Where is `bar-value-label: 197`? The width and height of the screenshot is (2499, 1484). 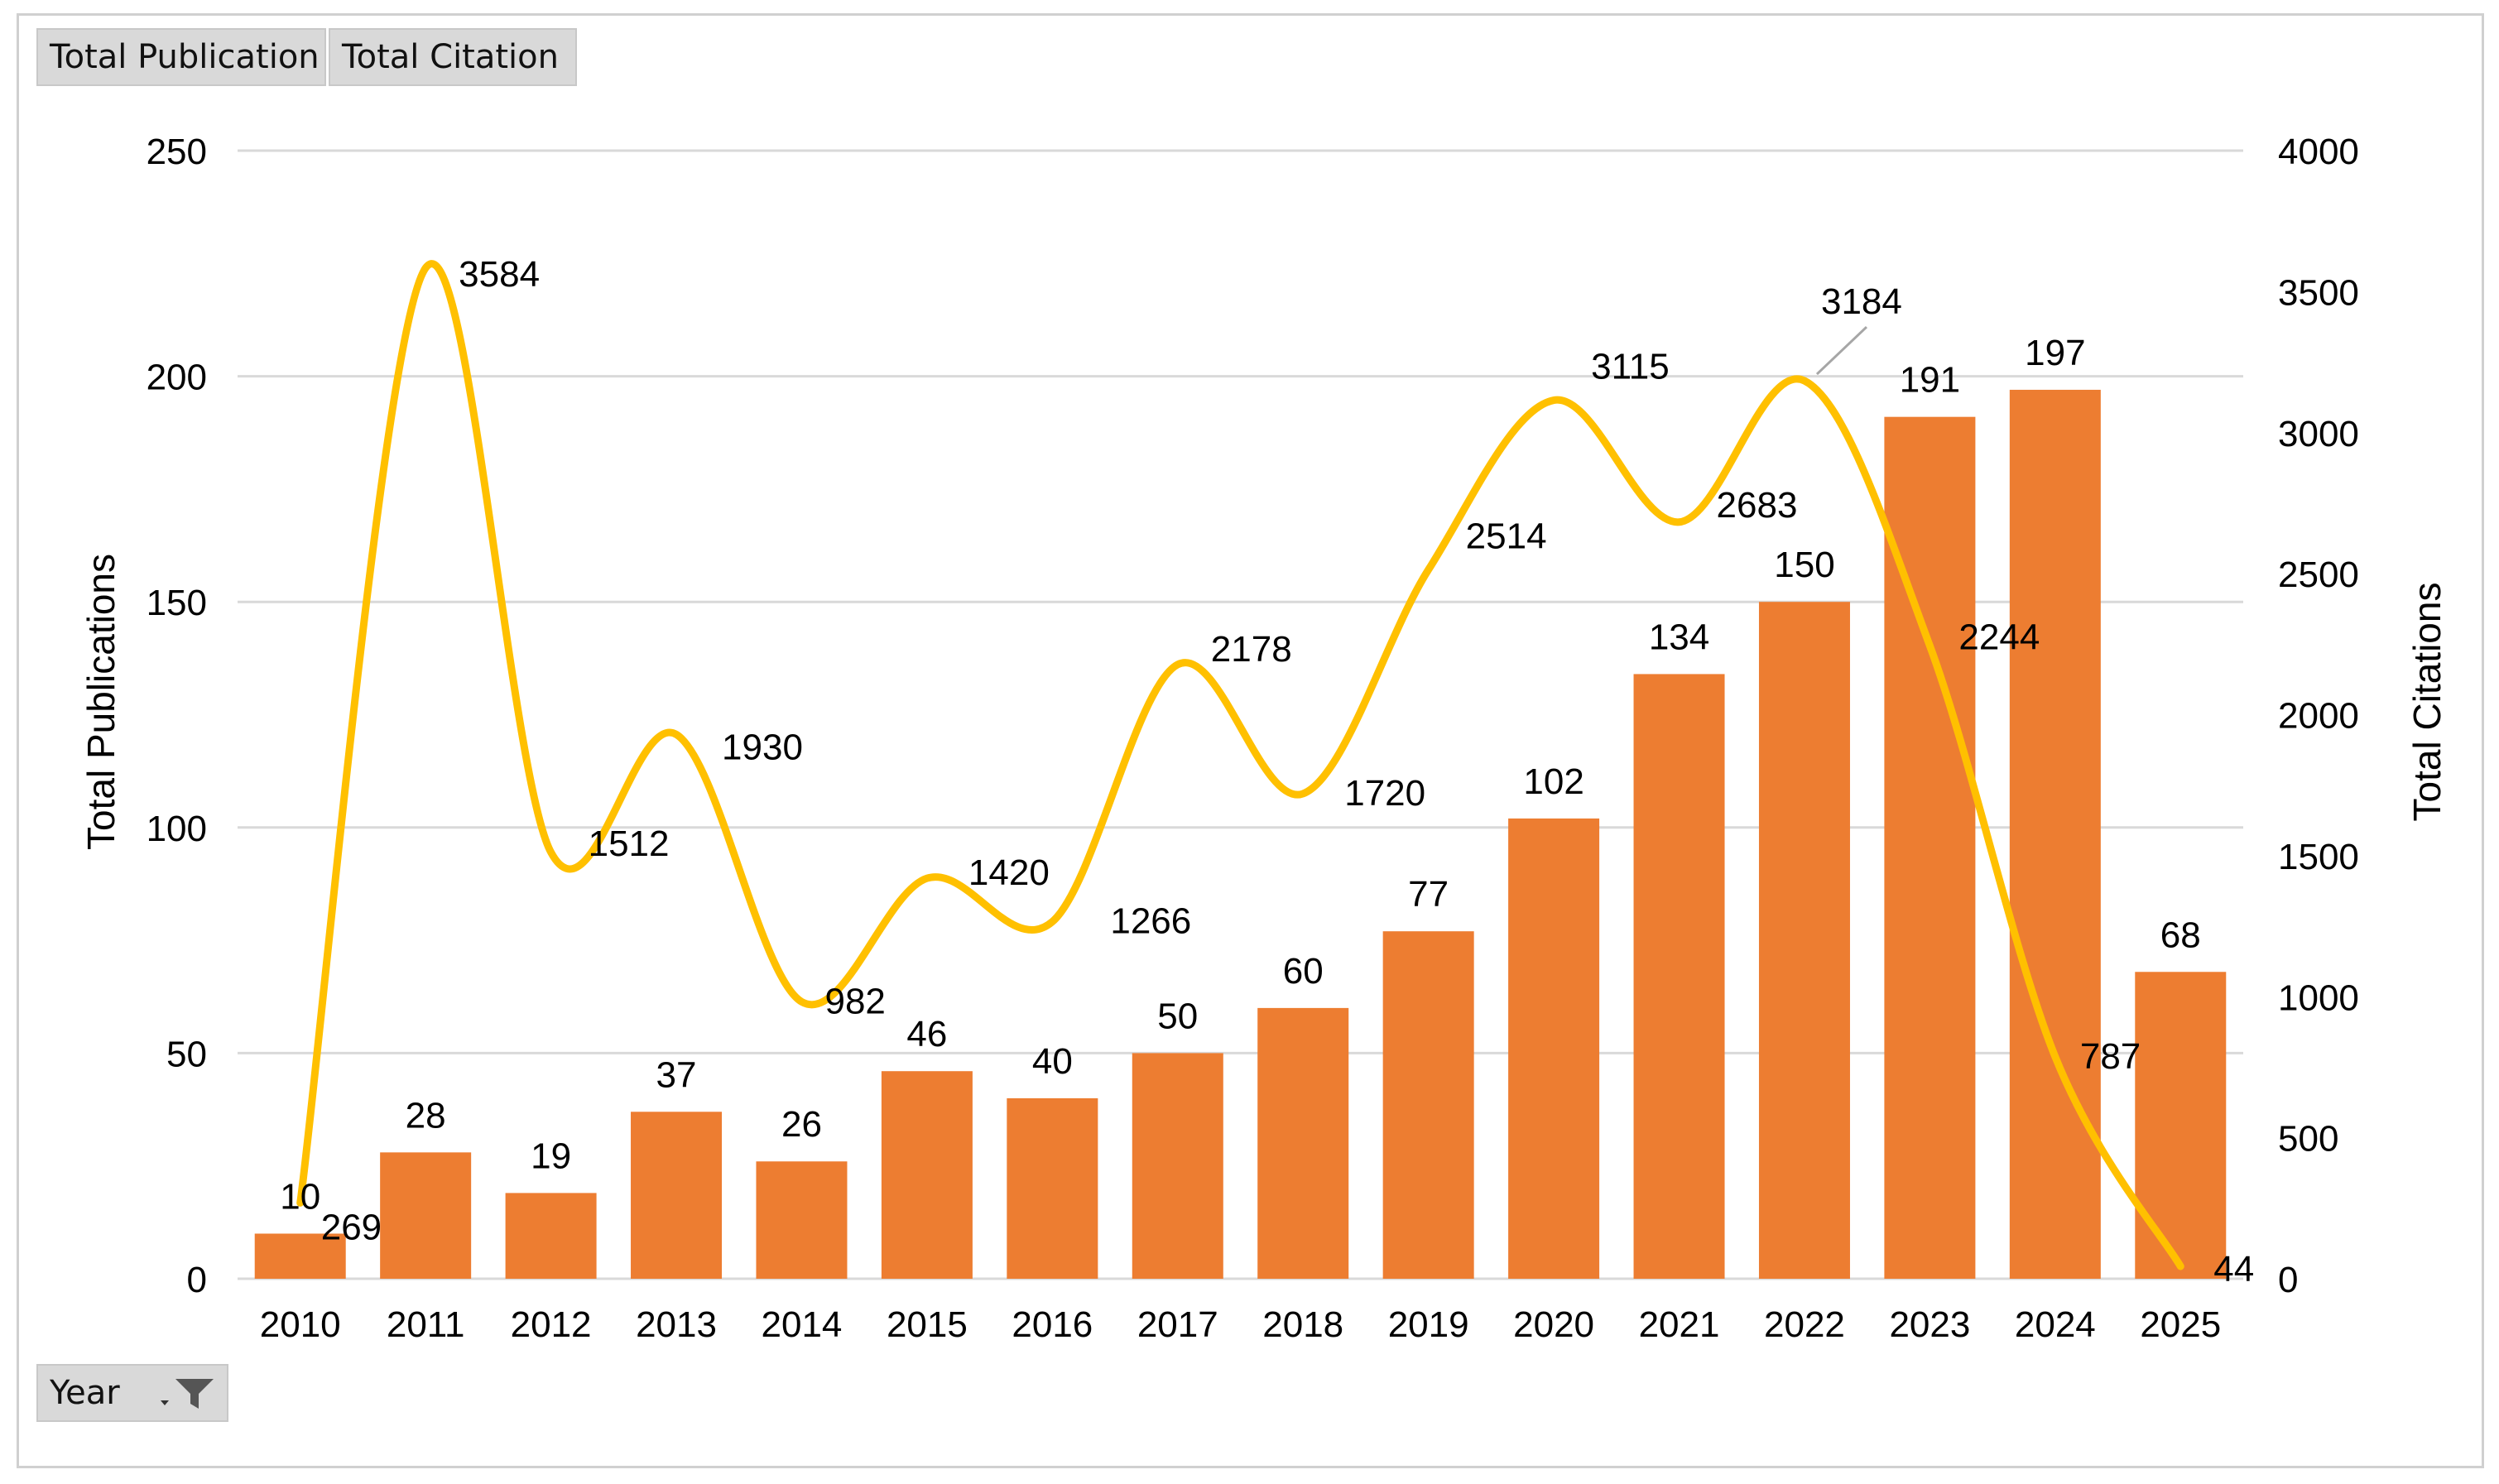 bar-value-label: 197 is located at coordinates (2055, 353).